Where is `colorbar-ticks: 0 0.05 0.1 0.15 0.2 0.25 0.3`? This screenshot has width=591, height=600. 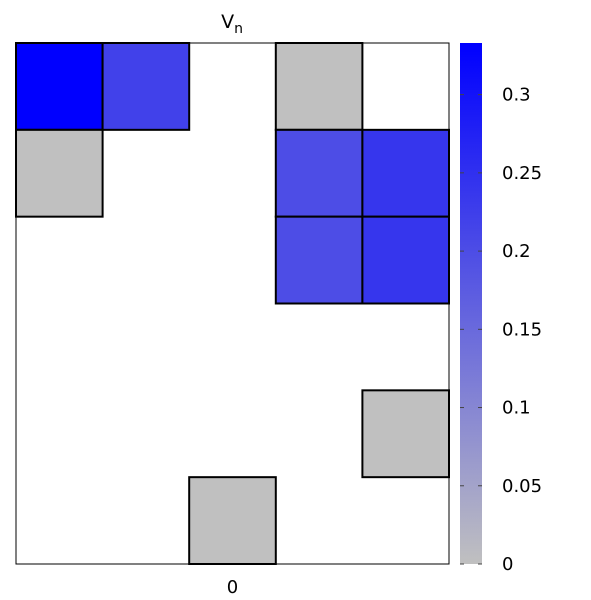 colorbar-ticks: 0 0.05 0.1 0.15 0.2 0.25 0.3 is located at coordinates (501, 330).